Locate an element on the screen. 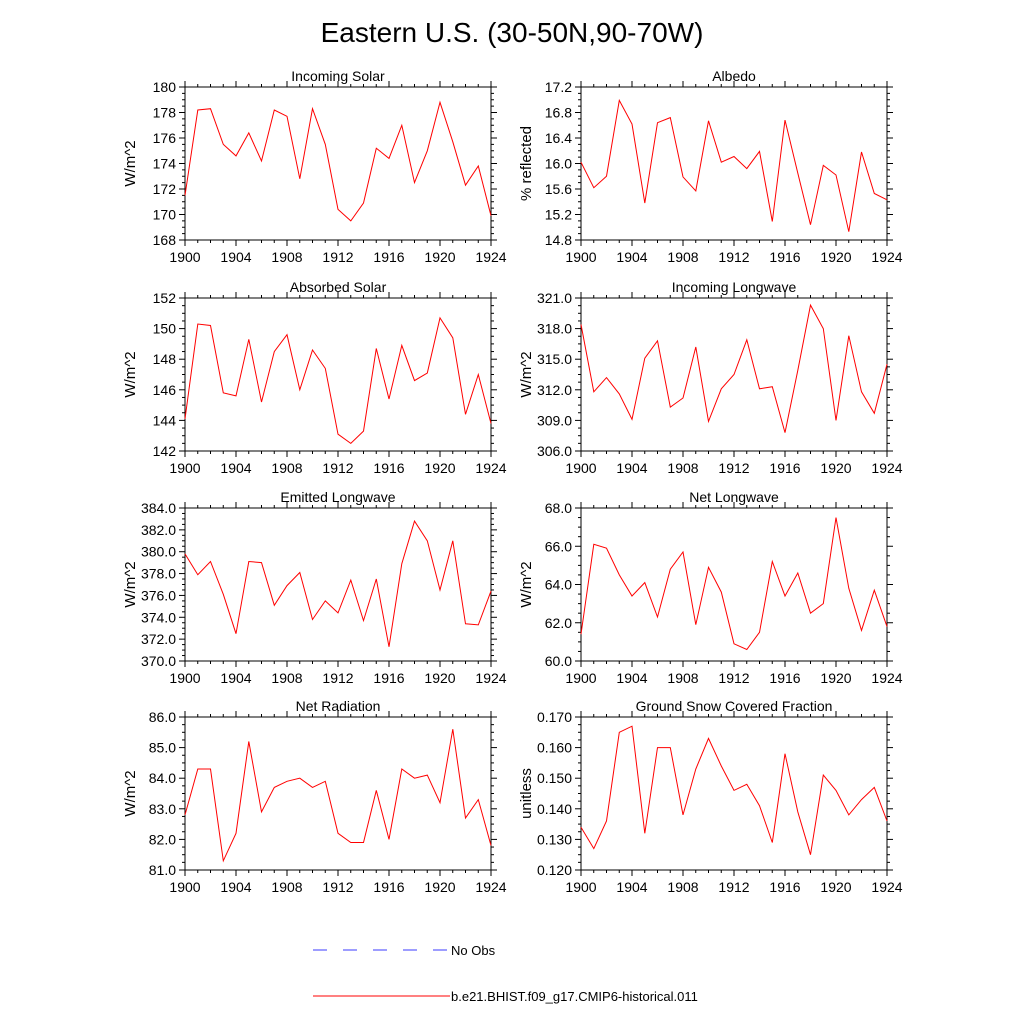 The image size is (1024, 1024). y-tick-label: 86.0 is located at coordinates (162, 717).